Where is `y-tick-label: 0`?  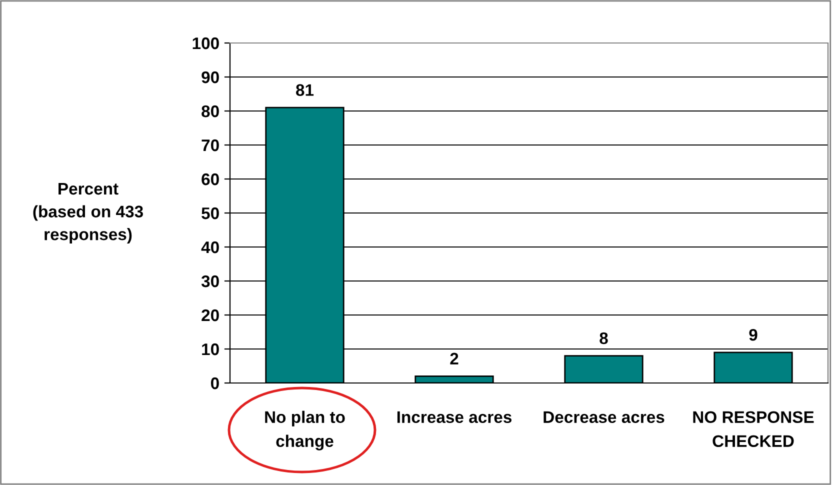 y-tick-label: 0 is located at coordinates (214, 383).